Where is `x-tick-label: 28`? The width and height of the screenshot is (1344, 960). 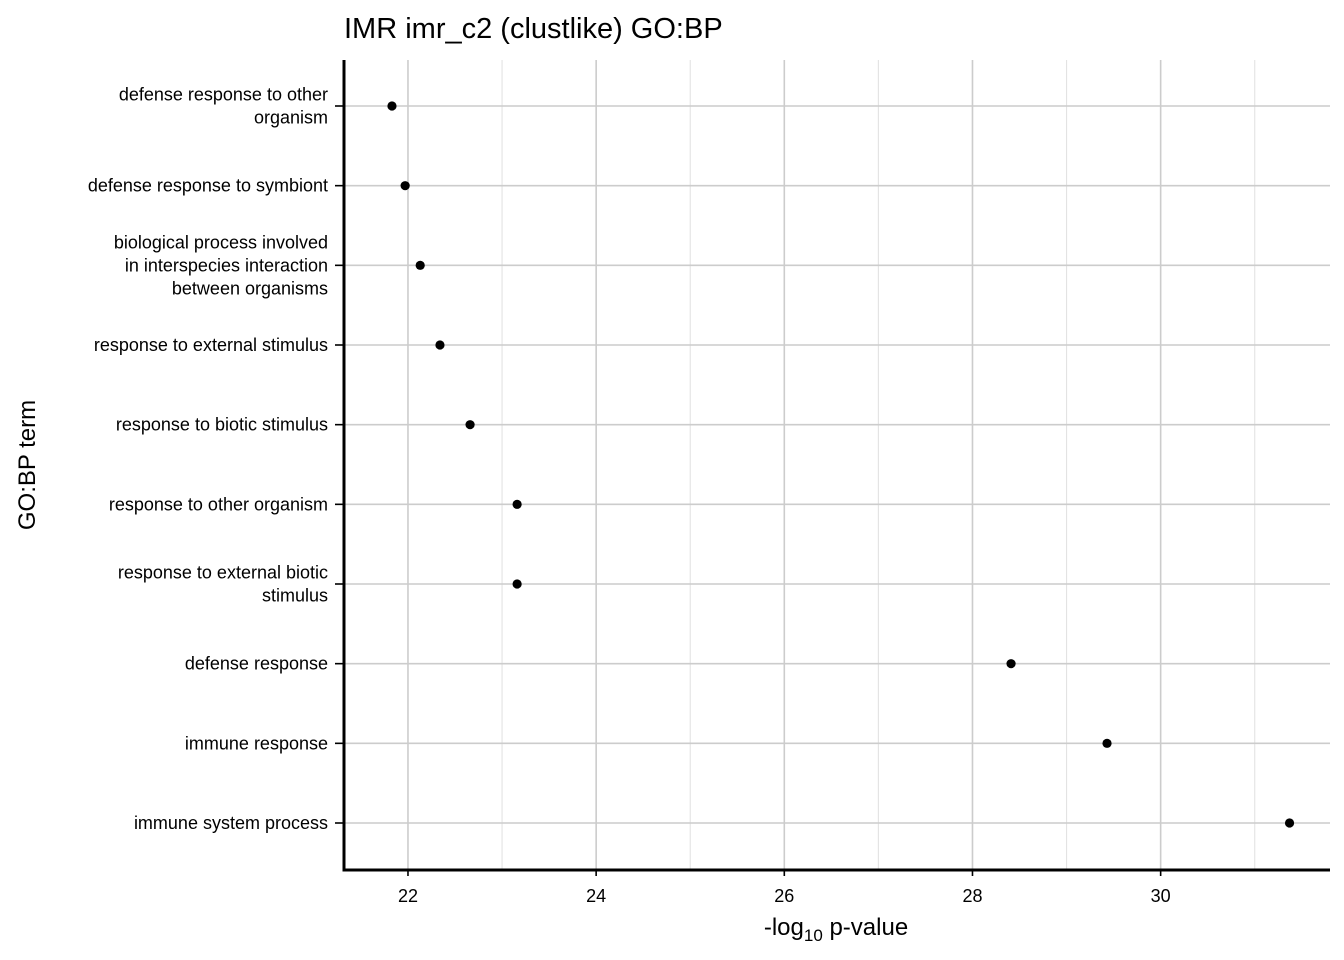 x-tick-label: 28 is located at coordinates (972, 896).